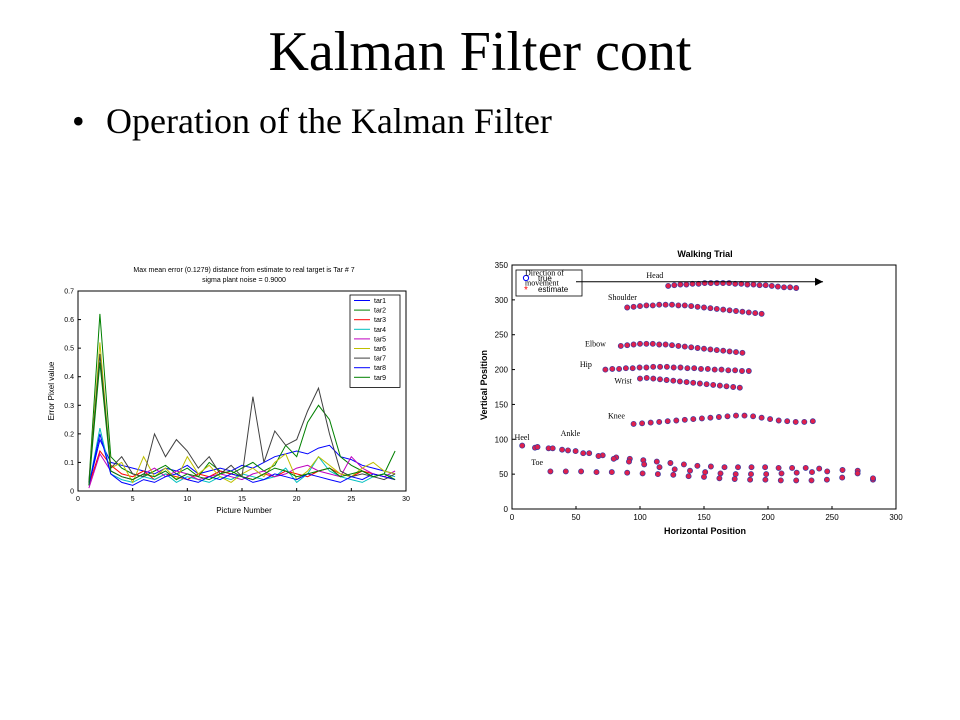 The width and height of the screenshot is (960, 720). Describe the element at coordinates (502, 439) in the screenshot. I see `y-tick-label: 100` at that location.